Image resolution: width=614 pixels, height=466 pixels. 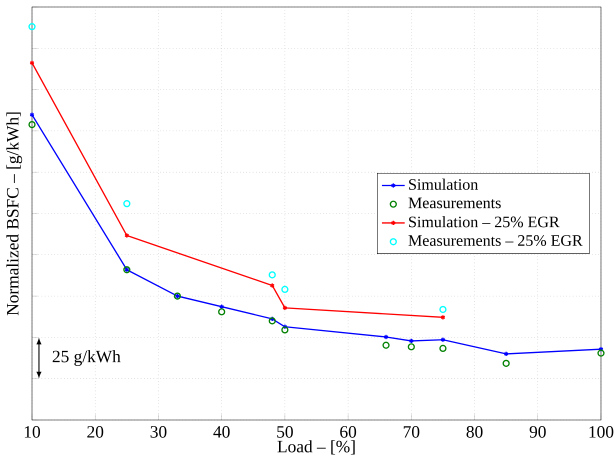 What do you see at coordinates (14, 214) in the screenshot?
I see `y-axis-title: Normalized BSFC – [g/kWh]` at bounding box center [14, 214].